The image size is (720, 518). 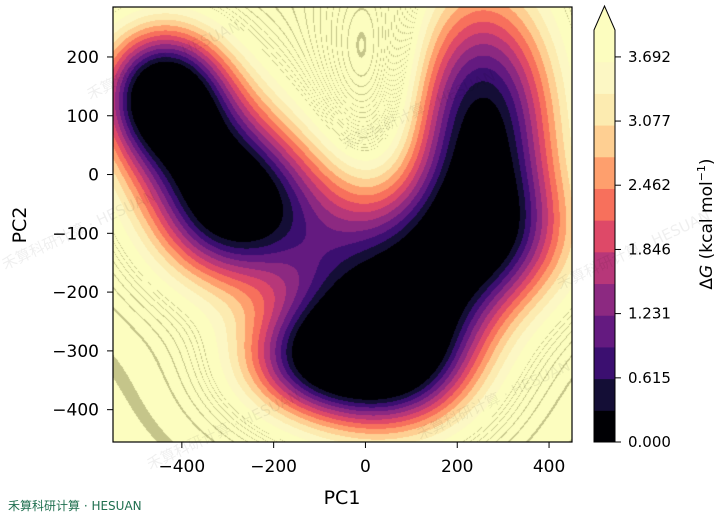 I want to click on colorbar-tick-label: 1.846, so click(x=649, y=249).